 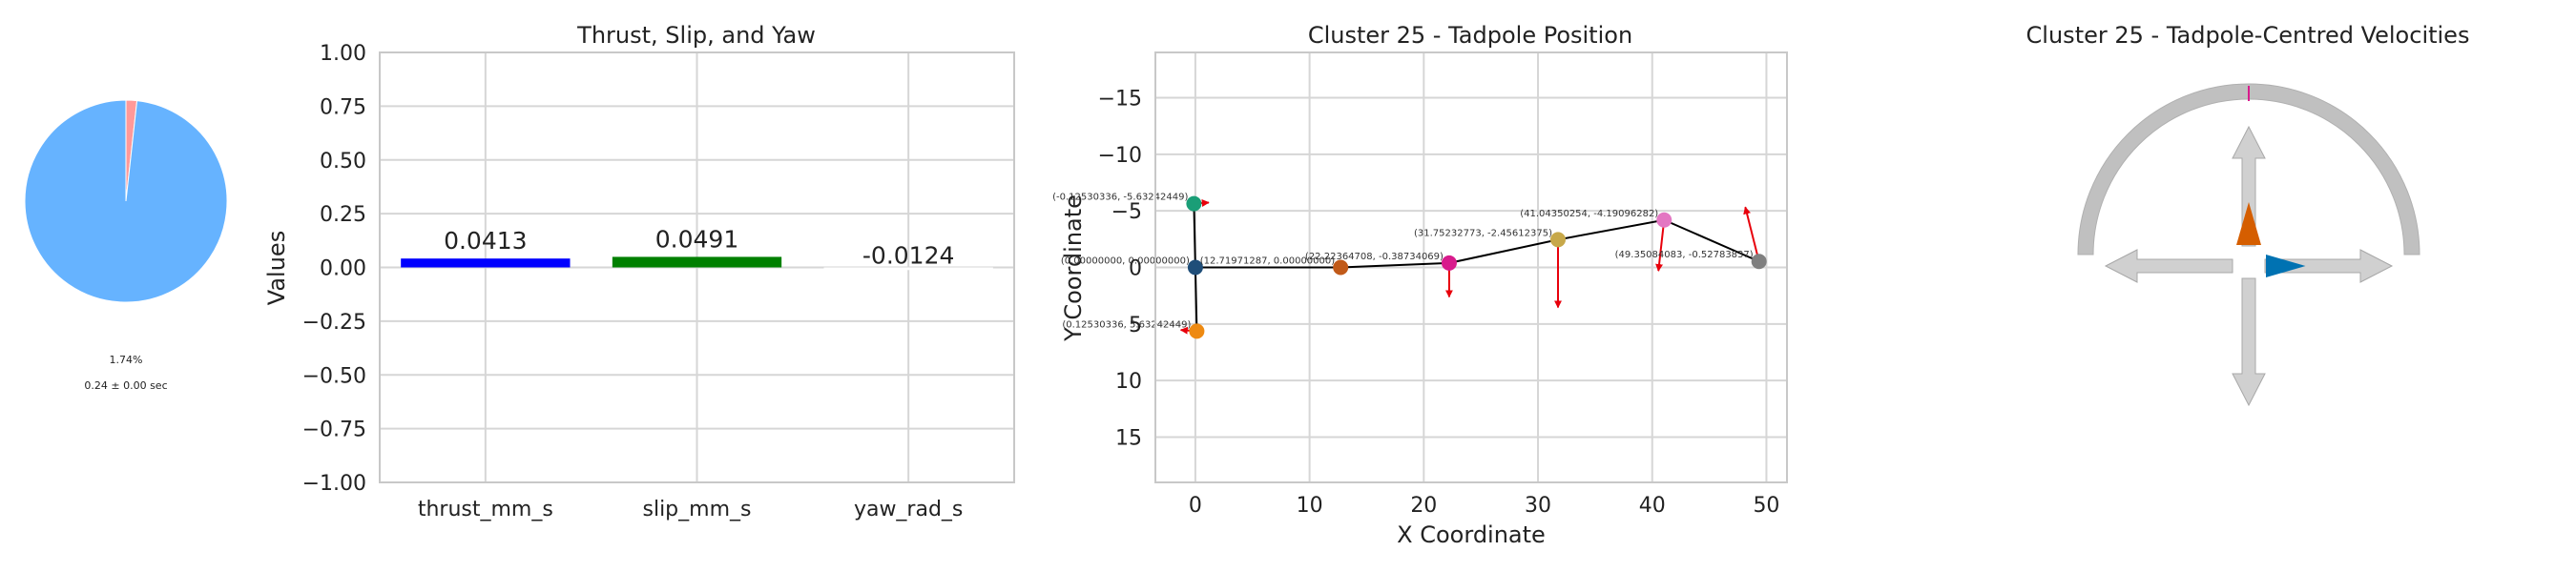 What do you see at coordinates (1135, 326) in the screenshot?
I see `position-y-tick-label: 5` at bounding box center [1135, 326].